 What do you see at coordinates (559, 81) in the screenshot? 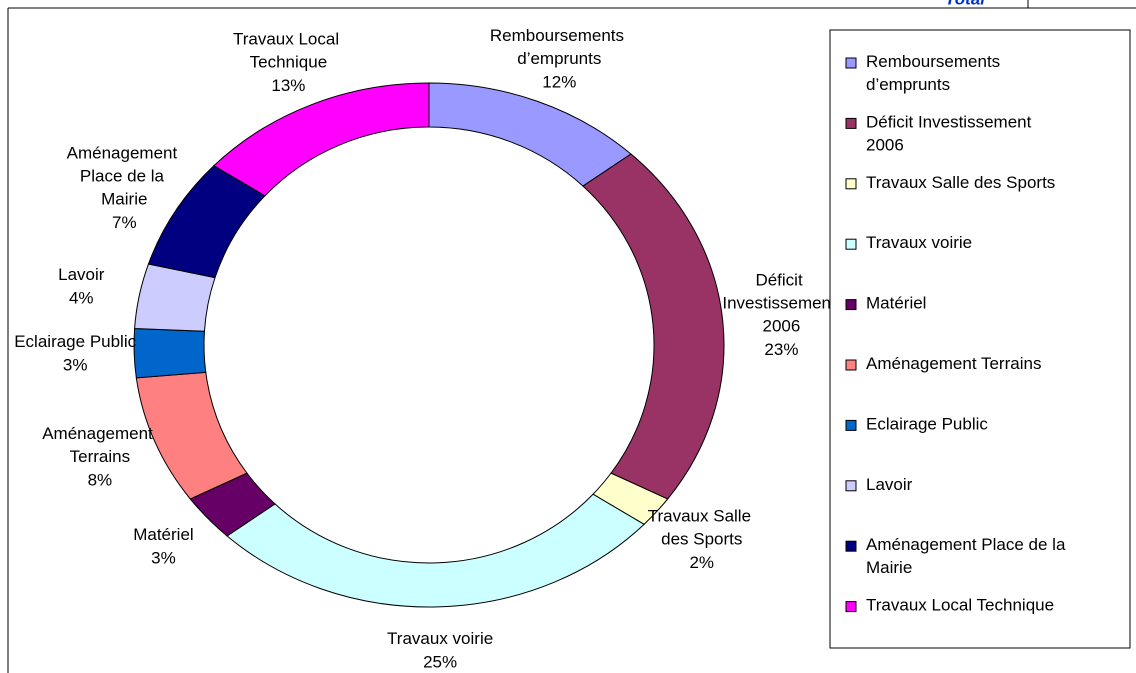
I see `data-label-value: 12%` at bounding box center [559, 81].